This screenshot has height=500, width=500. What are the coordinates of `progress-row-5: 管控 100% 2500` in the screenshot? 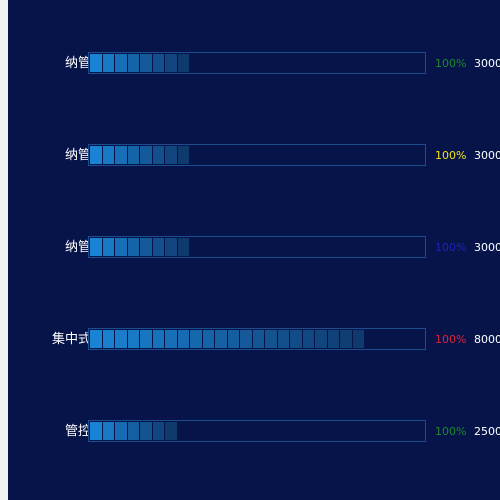 It's located at (254, 432).